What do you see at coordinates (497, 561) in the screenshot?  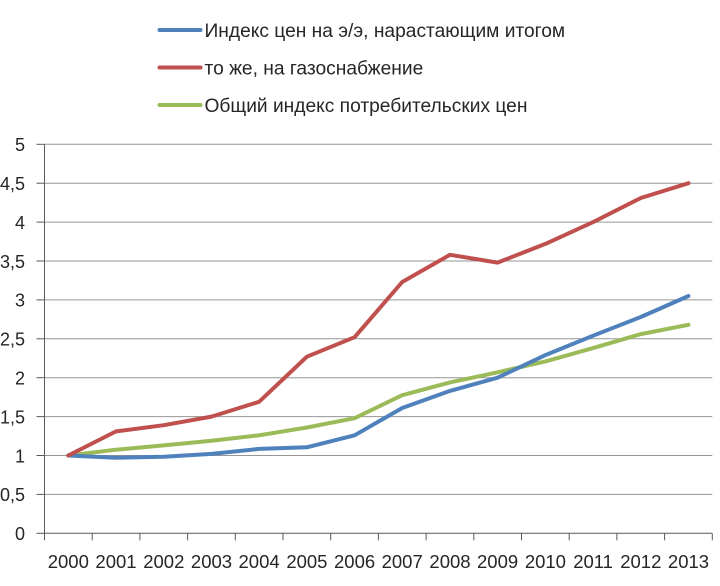 I see `svg-text: 2009` at bounding box center [497, 561].